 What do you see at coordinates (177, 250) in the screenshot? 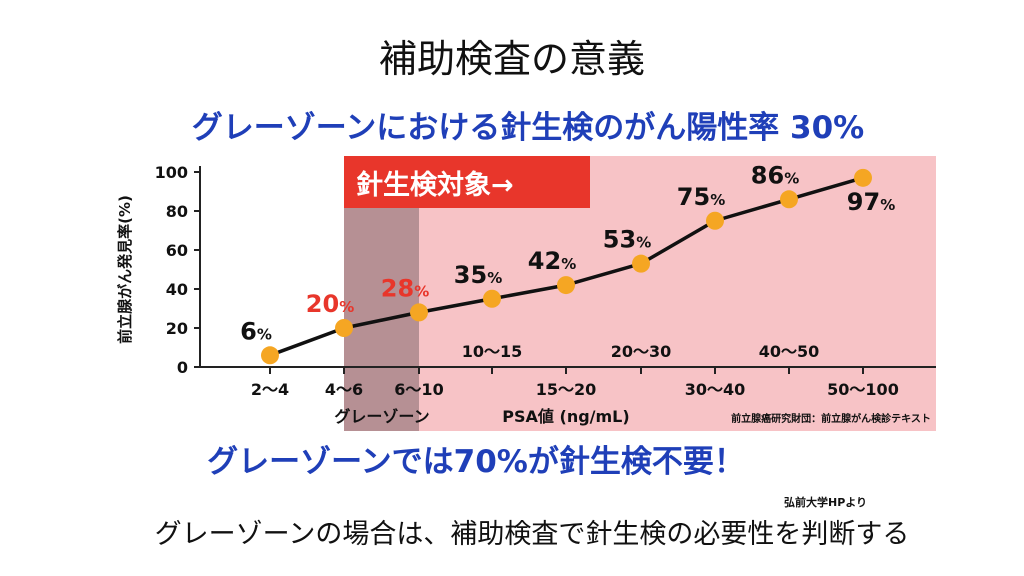
I see `y-tick-label: 60` at bounding box center [177, 250].